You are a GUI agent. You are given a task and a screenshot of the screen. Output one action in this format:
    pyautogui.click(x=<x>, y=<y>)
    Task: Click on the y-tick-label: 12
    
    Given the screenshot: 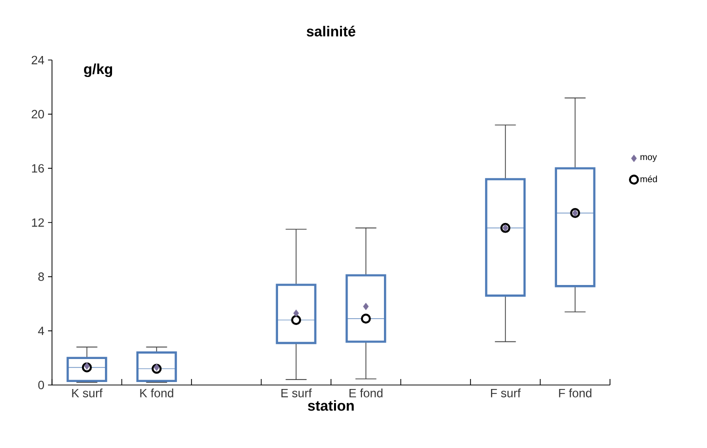 What is the action you would take?
    pyautogui.click(x=38, y=222)
    